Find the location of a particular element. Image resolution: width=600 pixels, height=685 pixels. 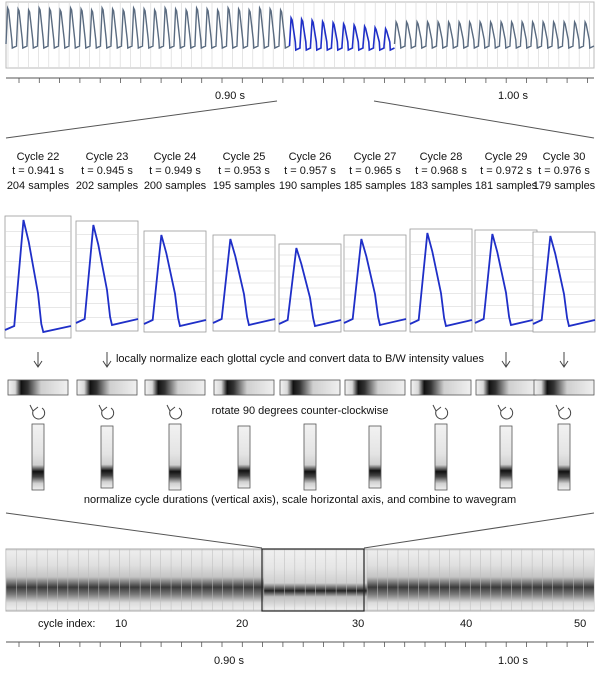

cycle-index-axis: cycle index: 10 20 30 40 50 is located at coordinates (312, 624).